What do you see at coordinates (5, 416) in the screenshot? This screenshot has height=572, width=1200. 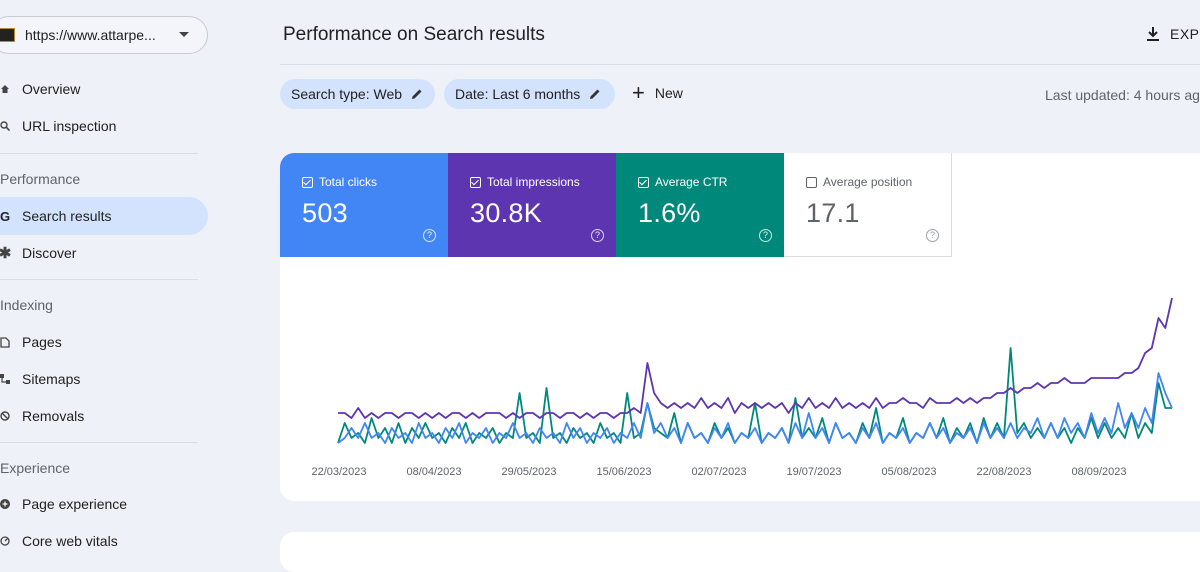 I see `removal-icon` at bounding box center [5, 416].